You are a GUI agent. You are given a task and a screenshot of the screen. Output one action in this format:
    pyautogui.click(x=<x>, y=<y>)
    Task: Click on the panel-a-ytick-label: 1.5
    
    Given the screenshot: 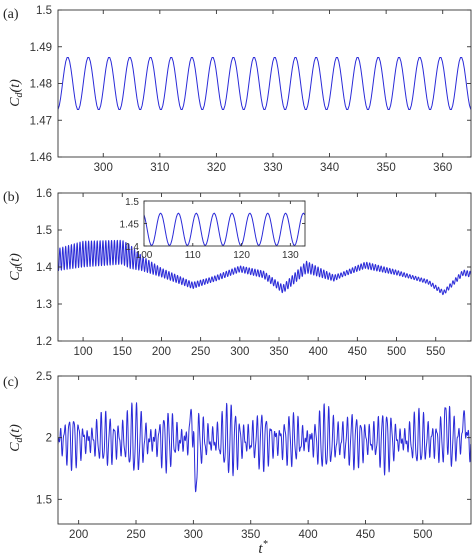 What is the action you would take?
    pyautogui.click(x=44, y=11)
    